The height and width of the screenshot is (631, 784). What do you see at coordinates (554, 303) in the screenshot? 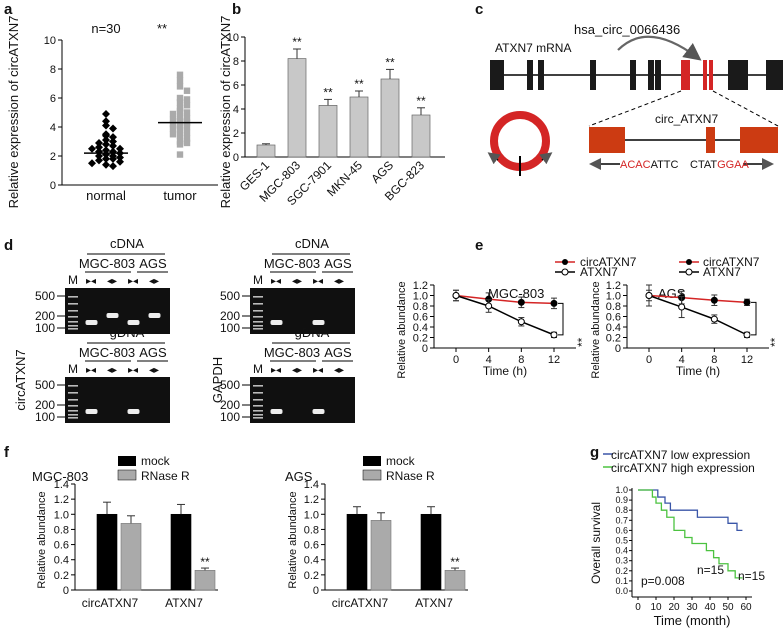
I see `e1-point-circATXN7` at bounding box center [554, 303].